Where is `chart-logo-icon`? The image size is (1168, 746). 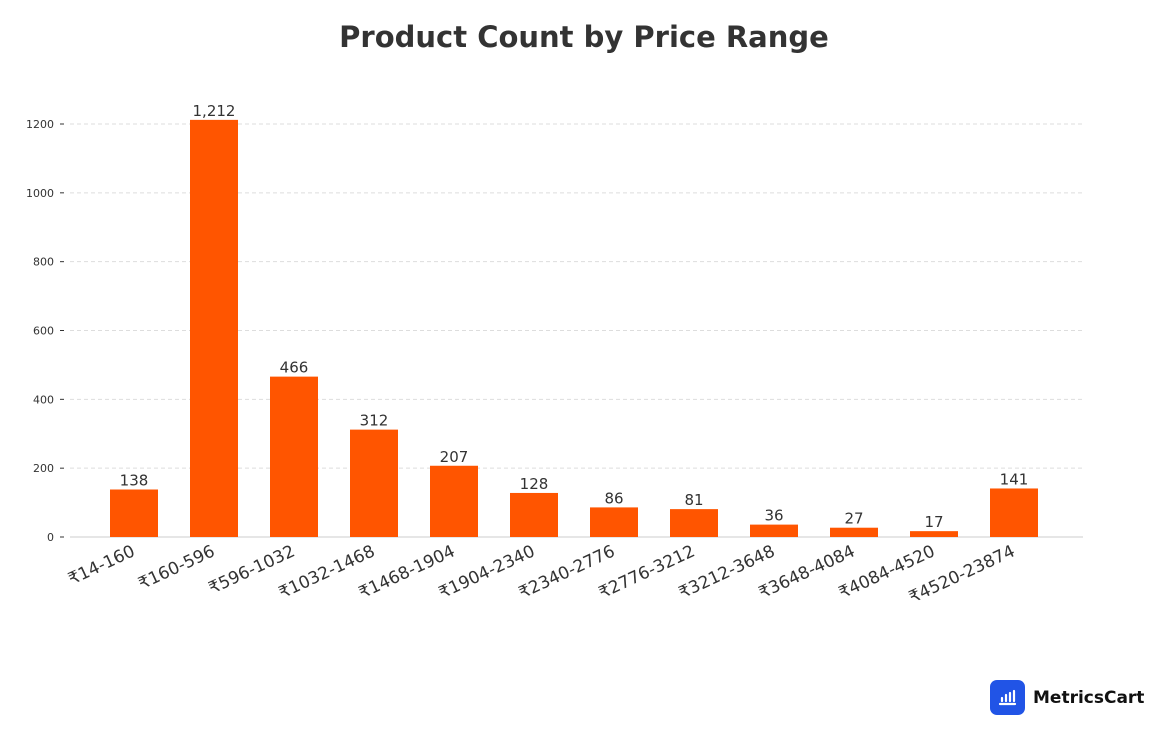
chart-logo-icon is located at coordinates (1007, 697).